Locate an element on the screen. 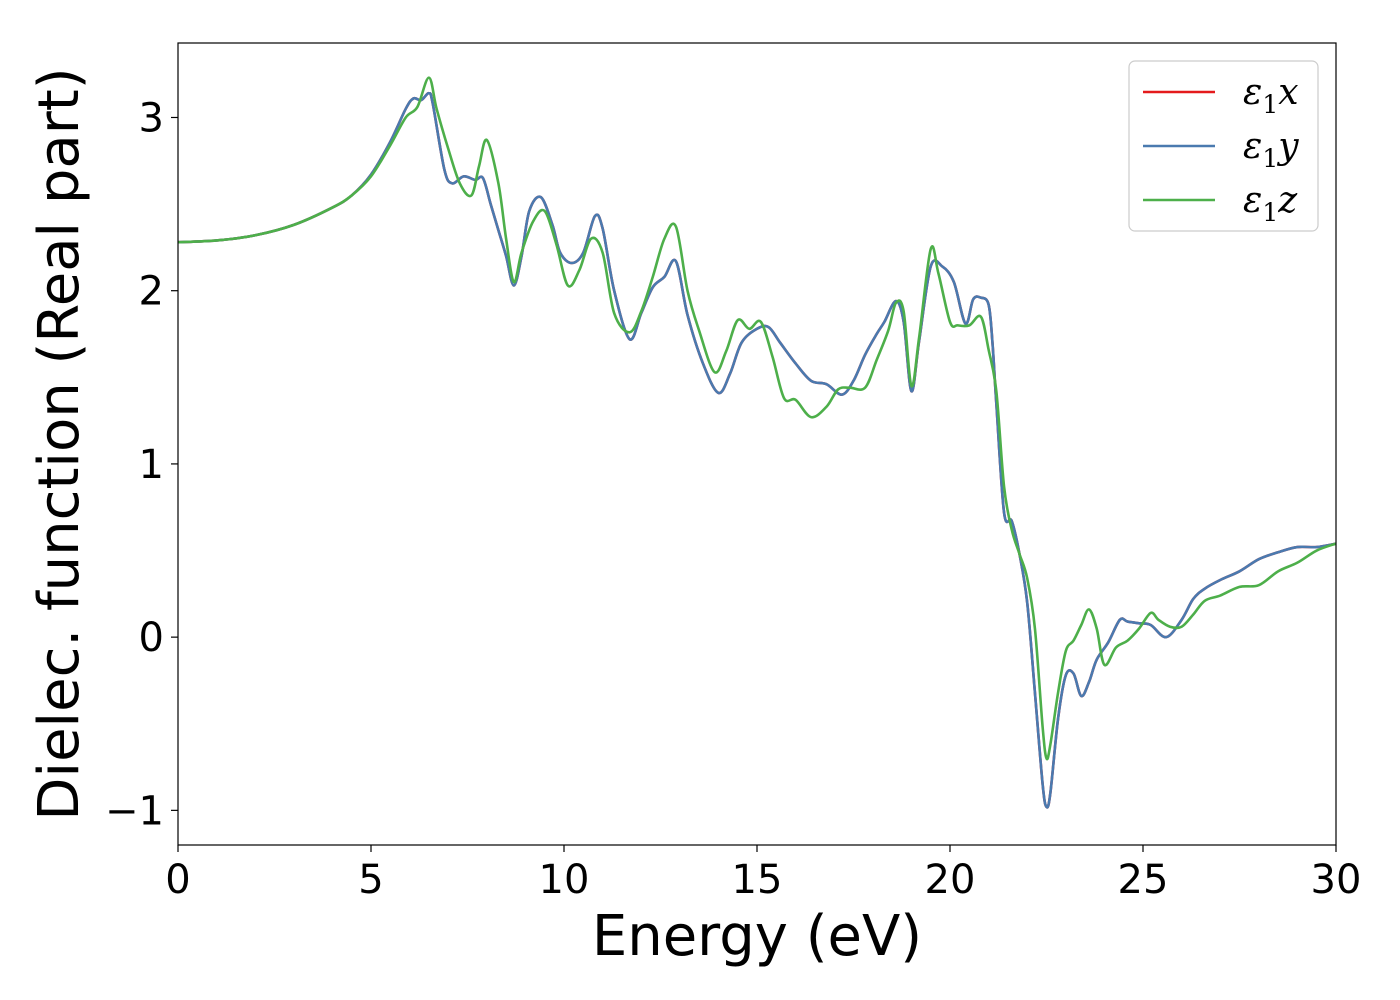 This screenshot has height=1000, width=1400. legend-label-x: ε1x is located at coordinates (1271, 95).